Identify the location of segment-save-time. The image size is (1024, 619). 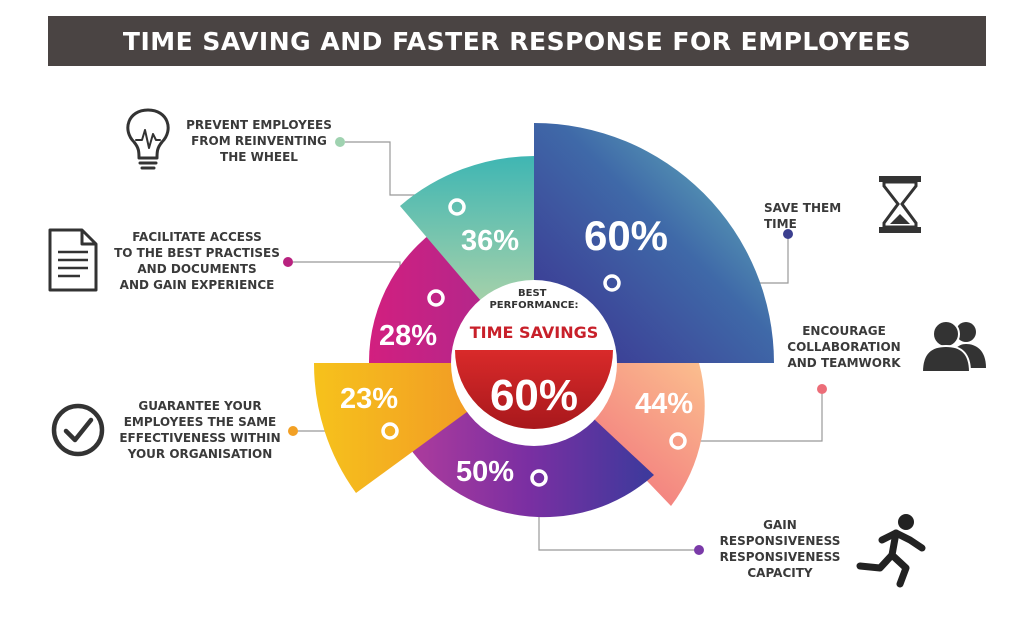
(654, 243).